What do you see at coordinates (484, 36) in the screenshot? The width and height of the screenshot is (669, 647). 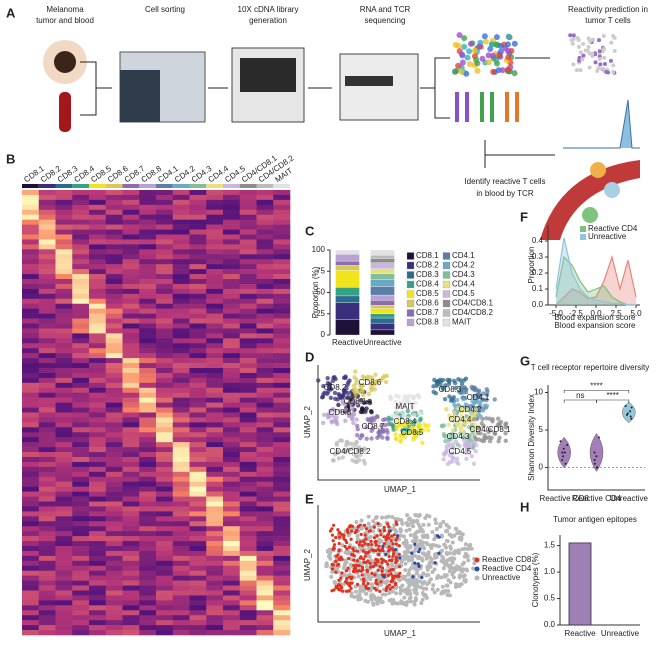 I see `umap-thumb-dot` at bounding box center [484, 36].